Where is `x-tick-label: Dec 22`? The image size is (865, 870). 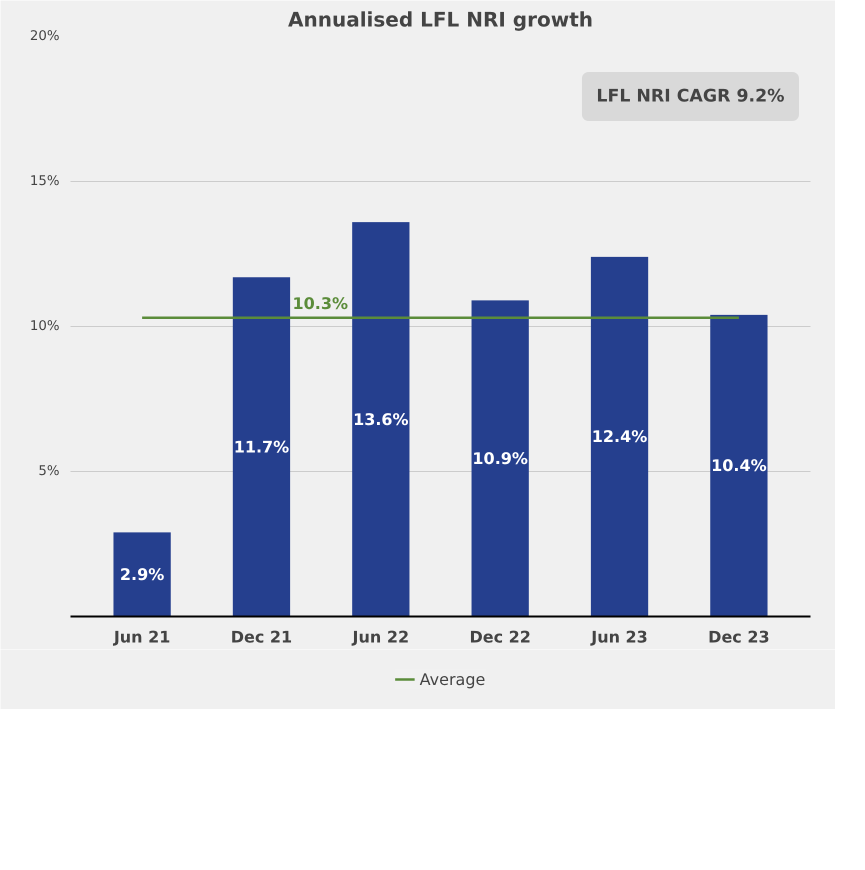
x-tick-label: Dec 22 is located at coordinates (500, 637).